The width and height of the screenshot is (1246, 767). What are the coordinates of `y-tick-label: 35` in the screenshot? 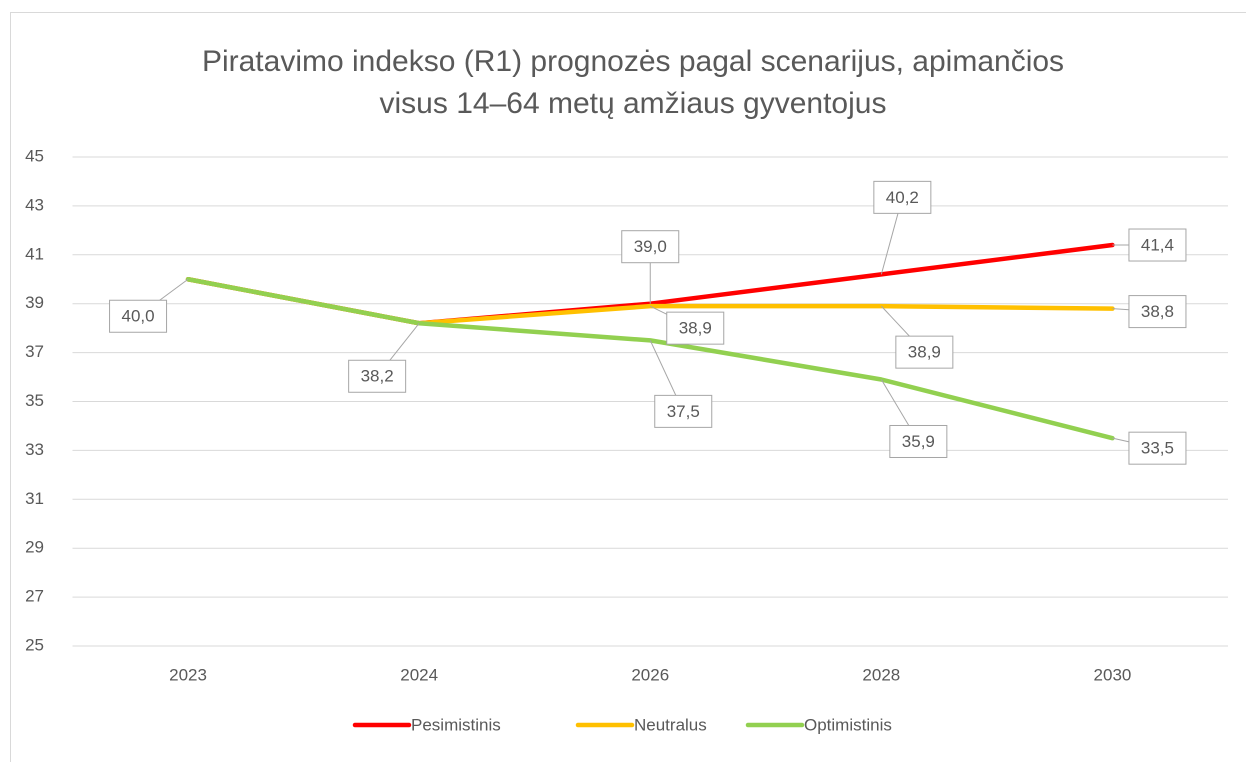 It's located at (34, 400).